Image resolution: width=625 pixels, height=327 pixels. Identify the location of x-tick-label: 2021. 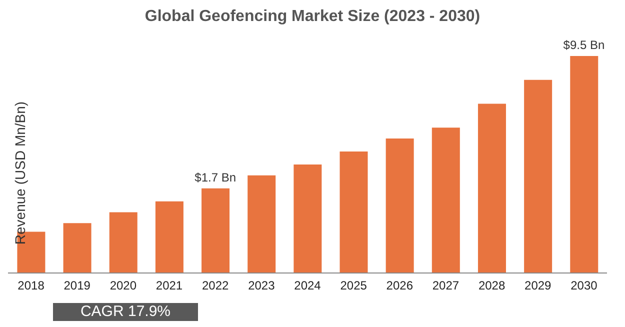
(169, 285).